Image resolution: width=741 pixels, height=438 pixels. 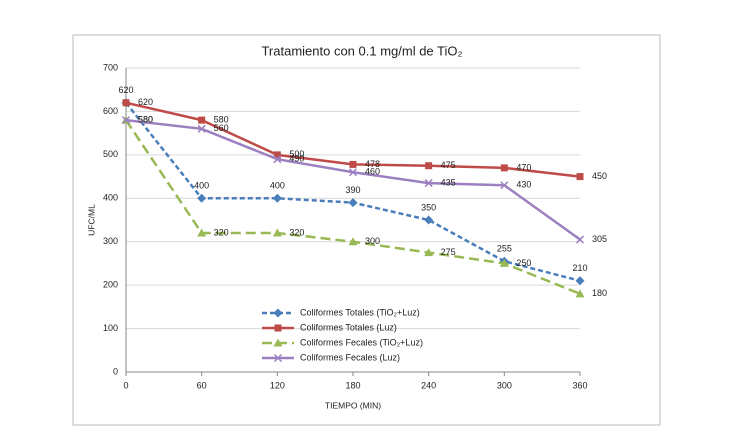 I want to click on data-label: 435, so click(x=448, y=182).